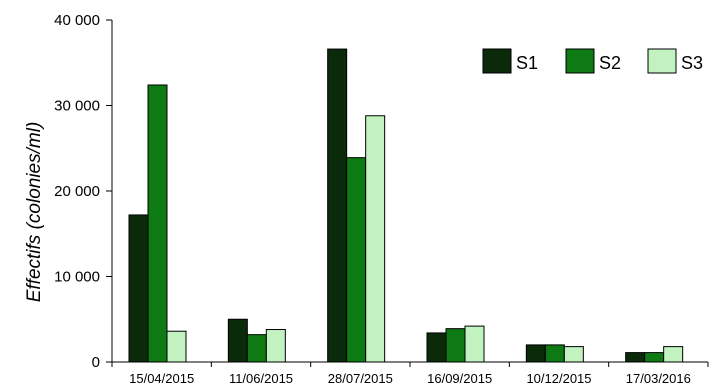 Image resolution: width=725 pixels, height=387 pixels. Describe the element at coordinates (580, 61) in the screenshot. I see `legend-swatch-s2` at that location.